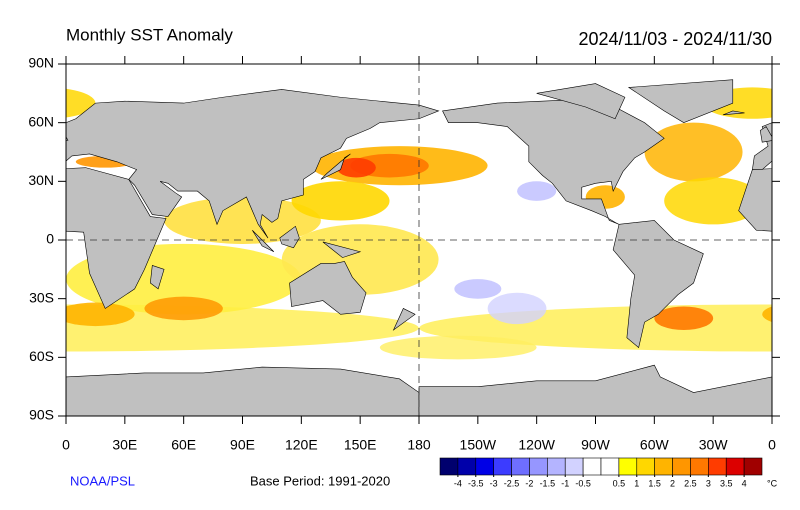 This screenshot has width=800, height=510. Describe the element at coordinates (301, 445) in the screenshot. I see `x-tick-label: 120E` at that location.